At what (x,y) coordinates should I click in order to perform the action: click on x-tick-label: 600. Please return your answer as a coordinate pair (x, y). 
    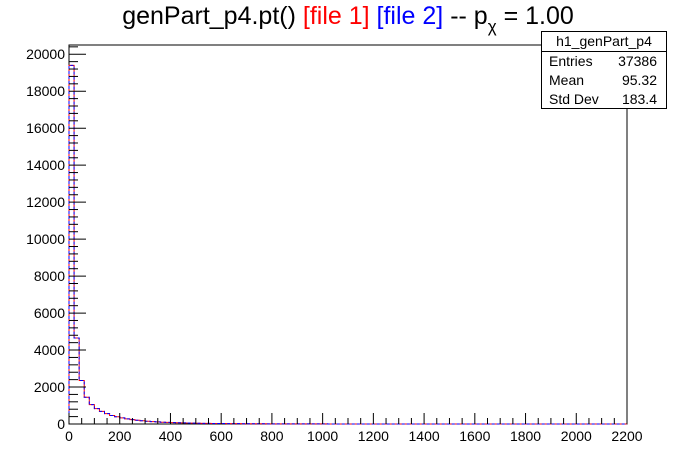
    Looking at the image, I should click on (222, 436).